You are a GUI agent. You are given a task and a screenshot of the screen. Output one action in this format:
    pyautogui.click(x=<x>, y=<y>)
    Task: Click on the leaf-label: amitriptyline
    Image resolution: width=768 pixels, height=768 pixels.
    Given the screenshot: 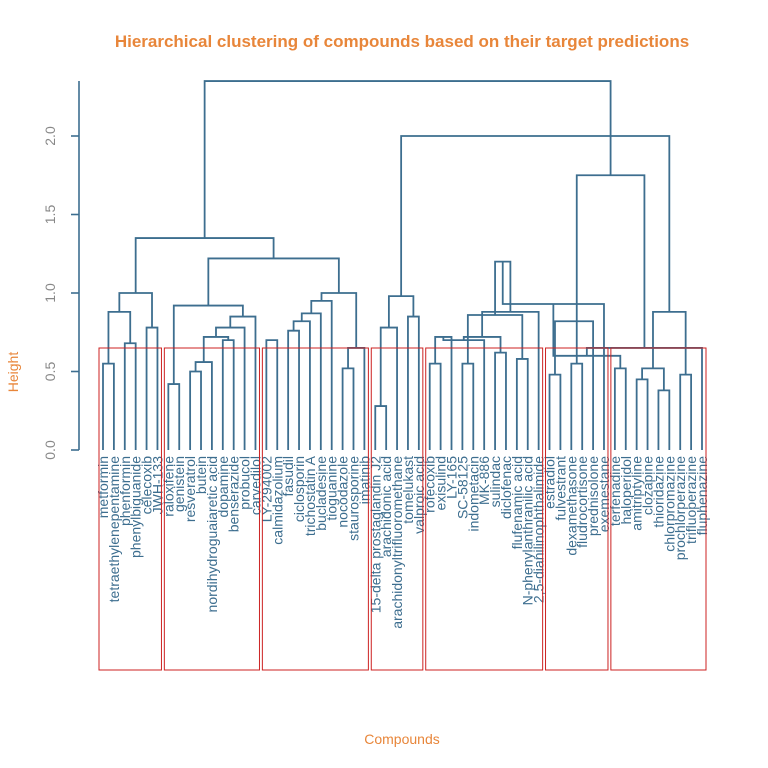 What is the action you would take?
    pyautogui.click(x=637, y=493)
    